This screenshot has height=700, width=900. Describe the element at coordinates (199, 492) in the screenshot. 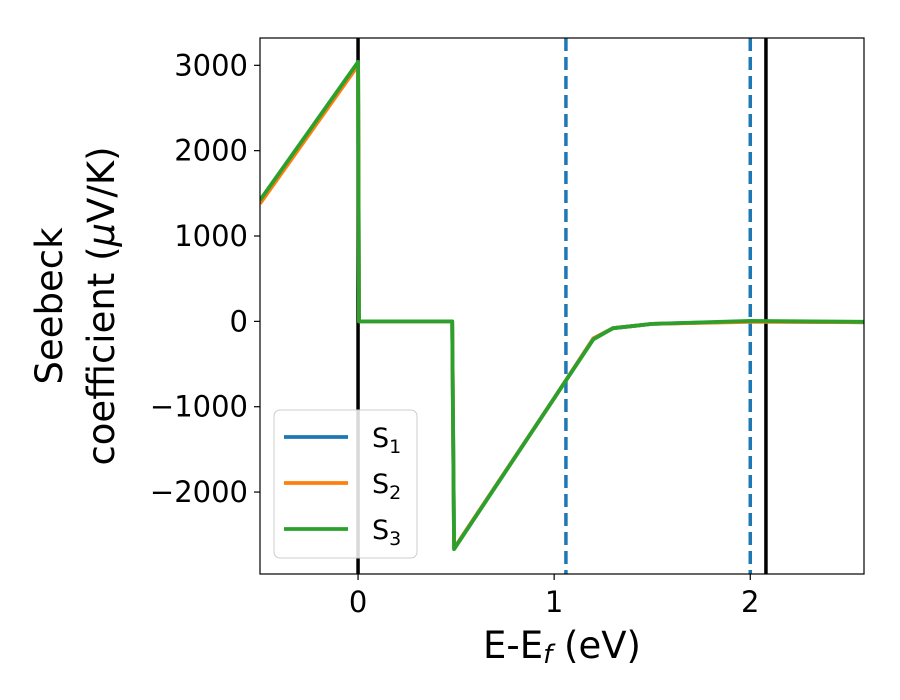

I see `y-tick-label: −2000` at that location.